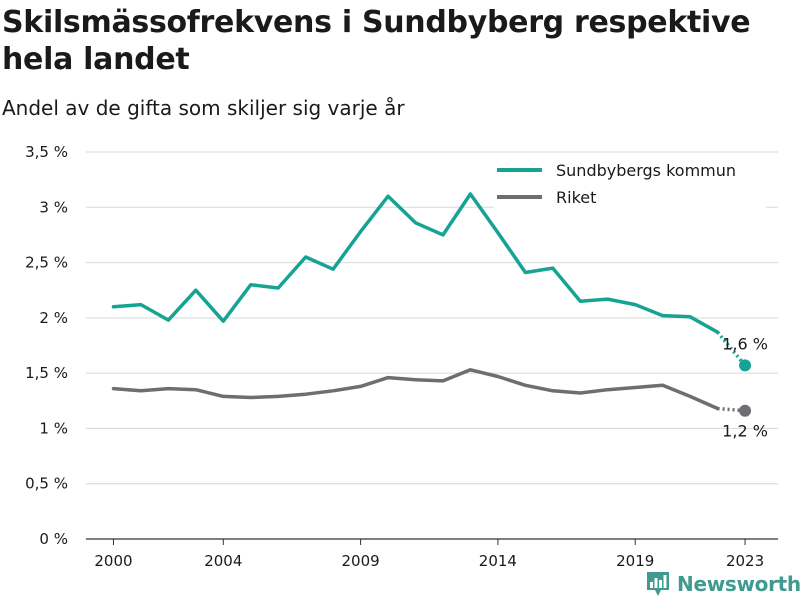 Image resolution: width=800 pixels, height=600 pixels. Describe the element at coordinates (745, 431) in the screenshot. I see `series-end-label: 1,2 %` at that location.